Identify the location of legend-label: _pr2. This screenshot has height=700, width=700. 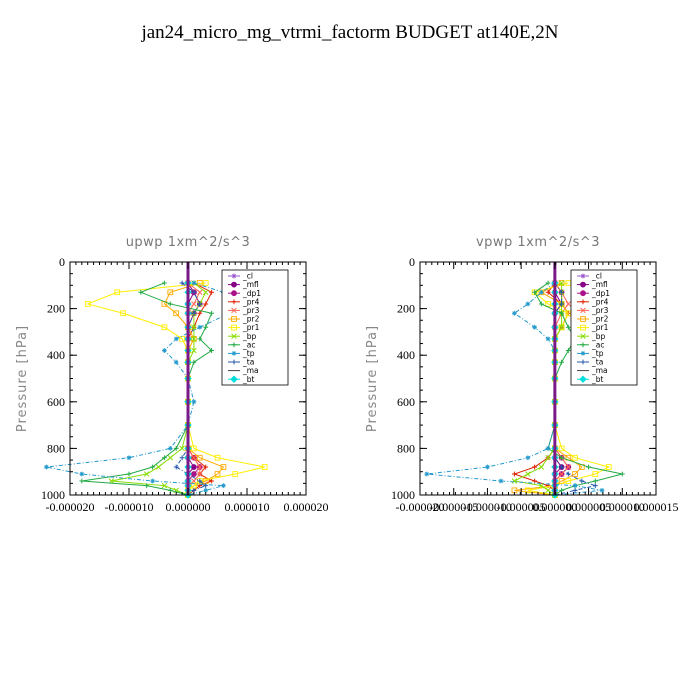
(251, 319).